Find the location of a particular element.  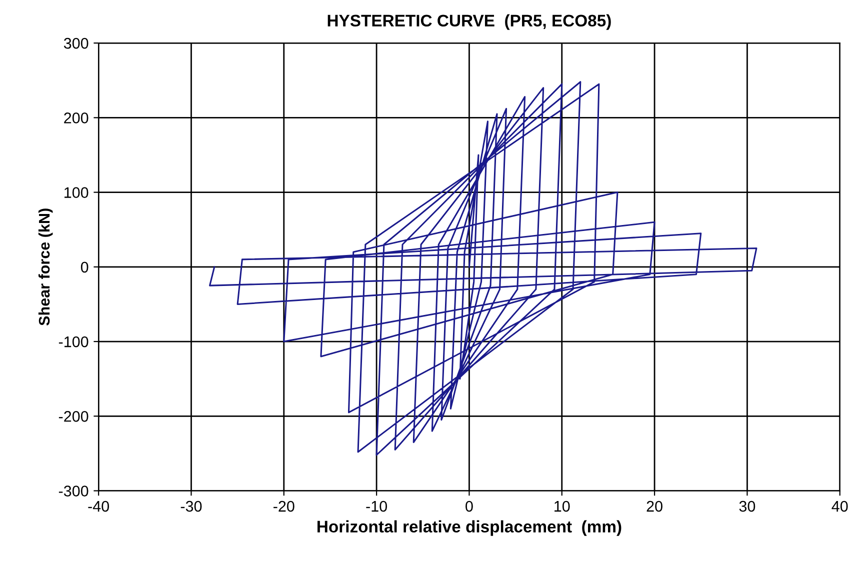

x-tick-label: 10 is located at coordinates (562, 506).